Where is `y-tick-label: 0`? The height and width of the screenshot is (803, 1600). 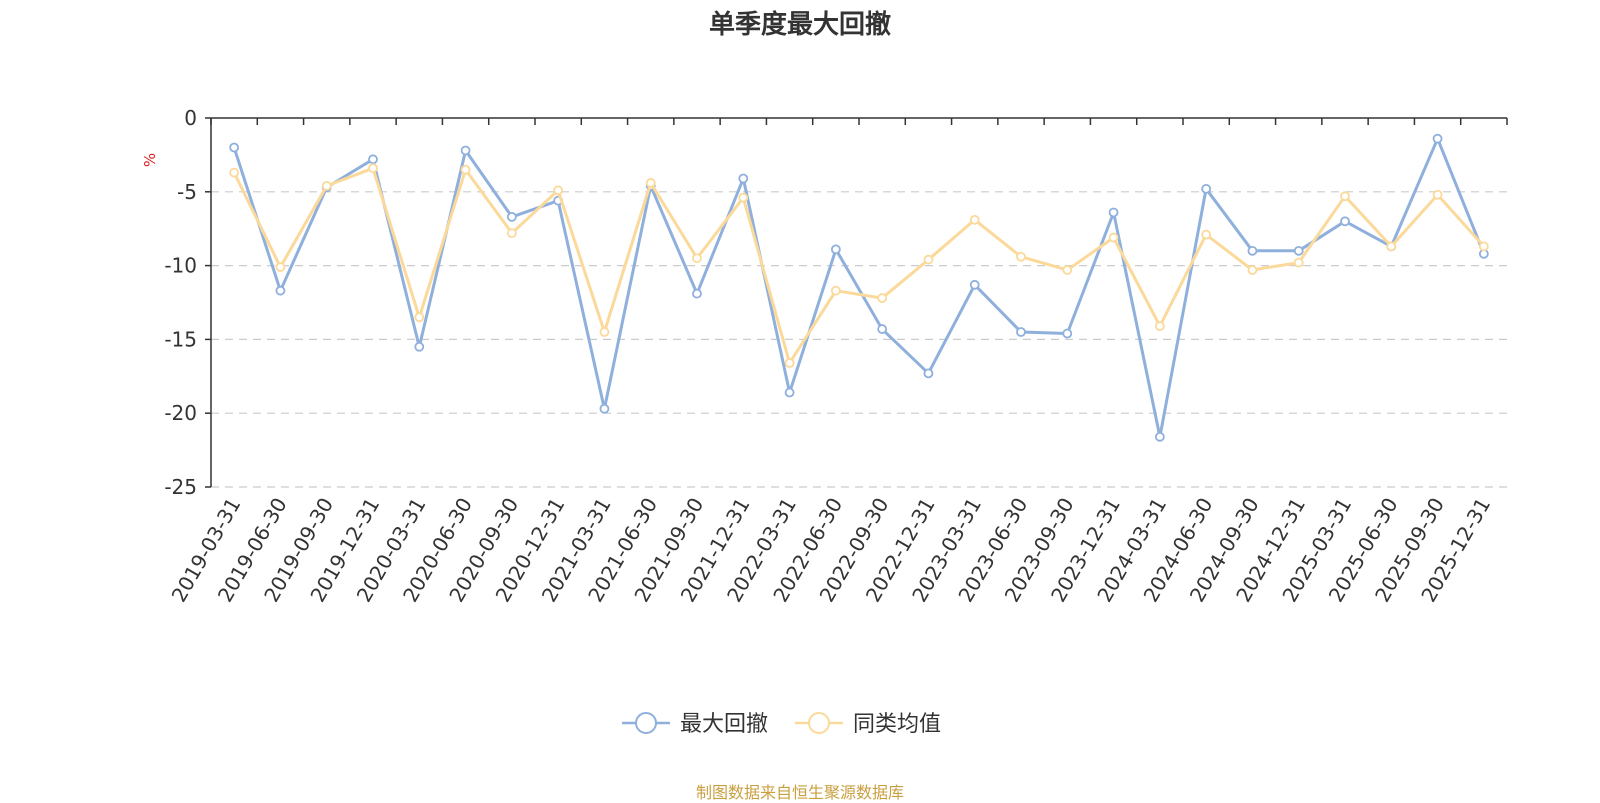
y-tick-label: 0 is located at coordinates (190, 118).